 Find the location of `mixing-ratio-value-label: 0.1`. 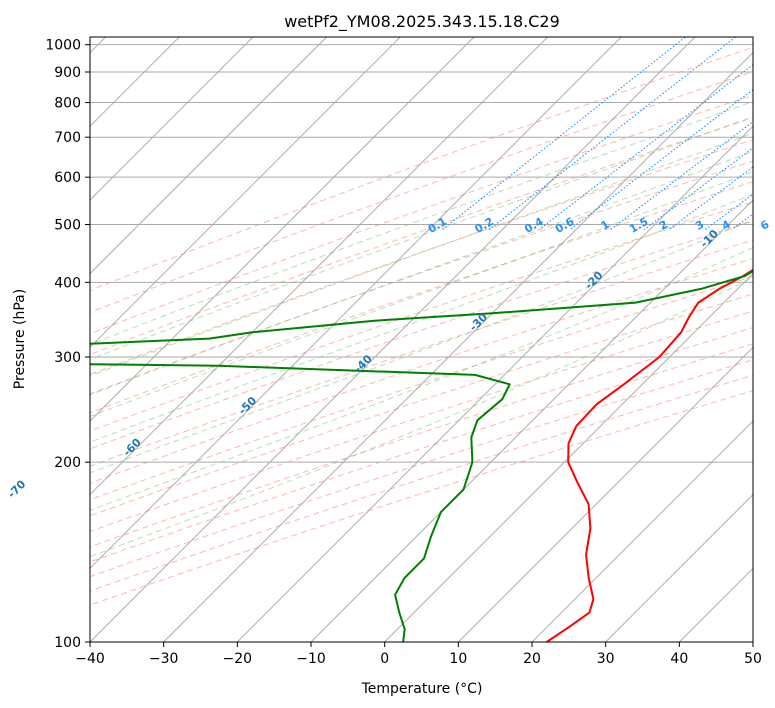

mixing-ratio-value-label: 0.1 is located at coordinates (437, 225).